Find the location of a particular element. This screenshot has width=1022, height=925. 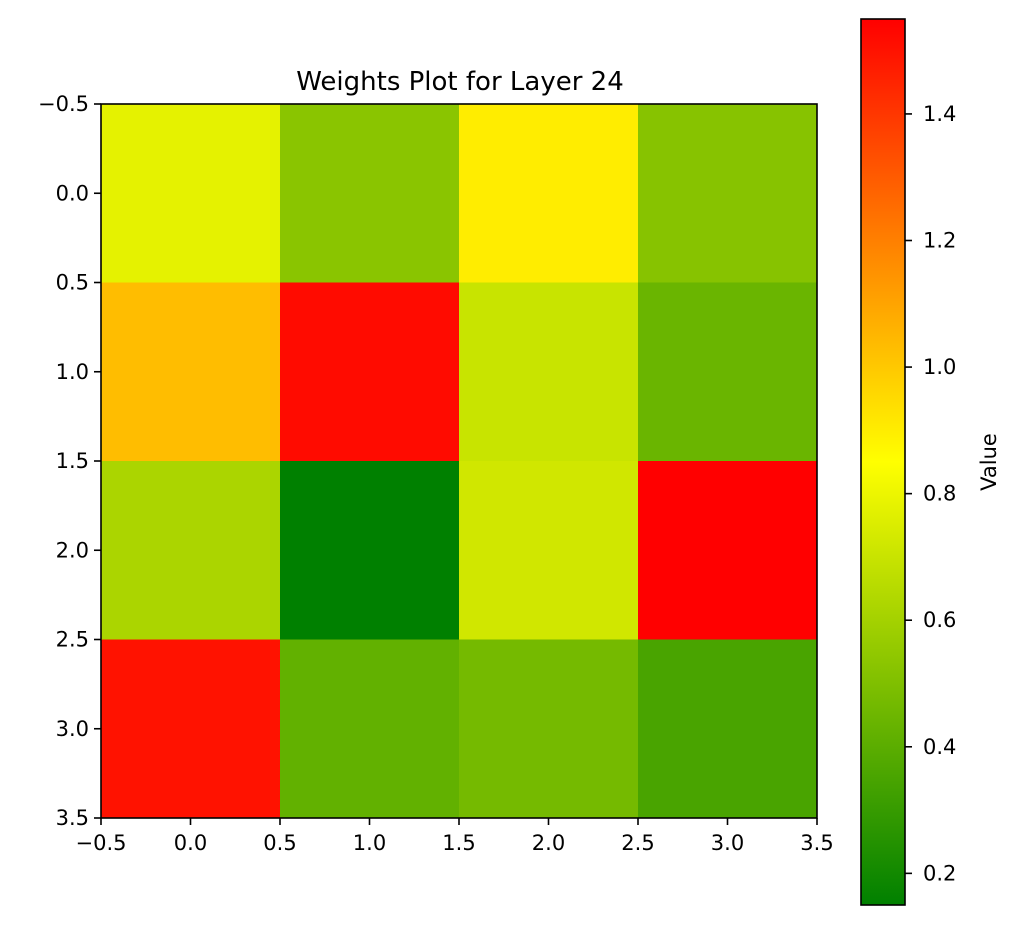

colorbar-tick-label: 1.2 is located at coordinates (939, 241).